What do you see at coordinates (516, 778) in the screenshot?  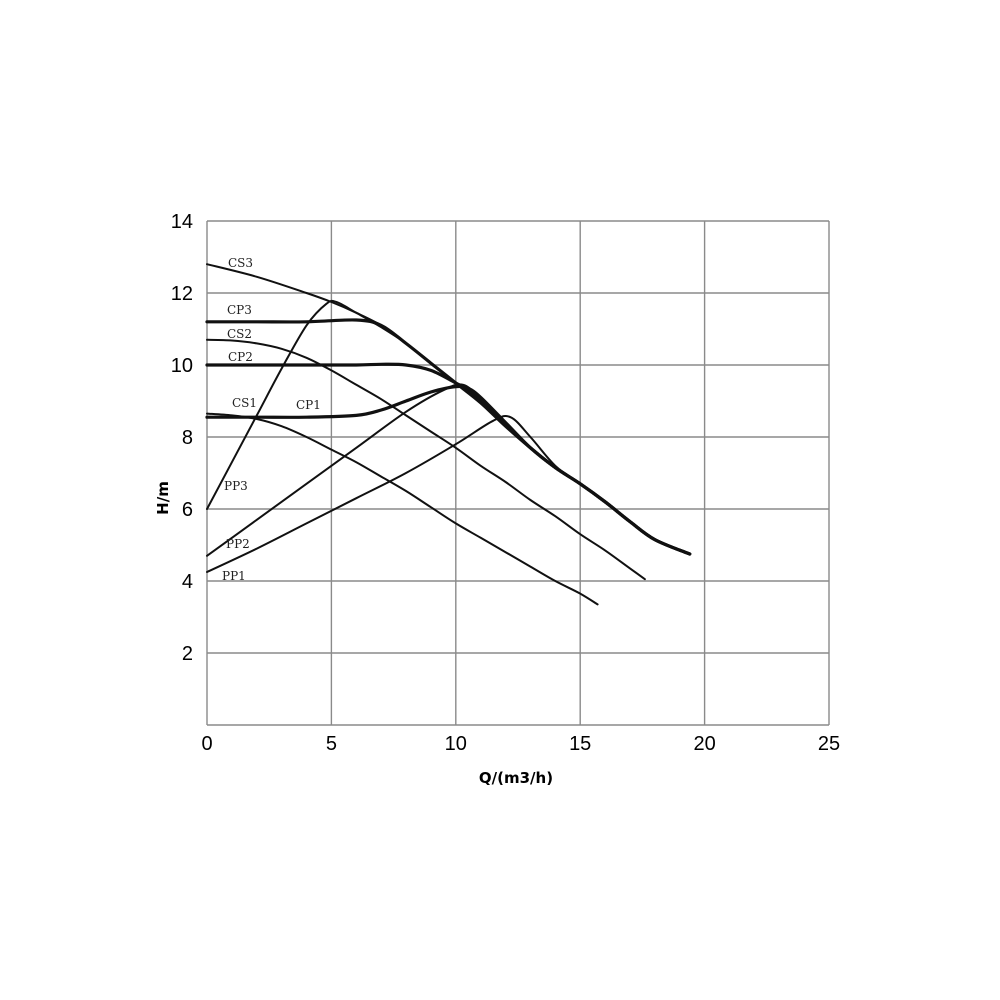 I see `x-axis-label: Q/(m3/h)` at bounding box center [516, 778].